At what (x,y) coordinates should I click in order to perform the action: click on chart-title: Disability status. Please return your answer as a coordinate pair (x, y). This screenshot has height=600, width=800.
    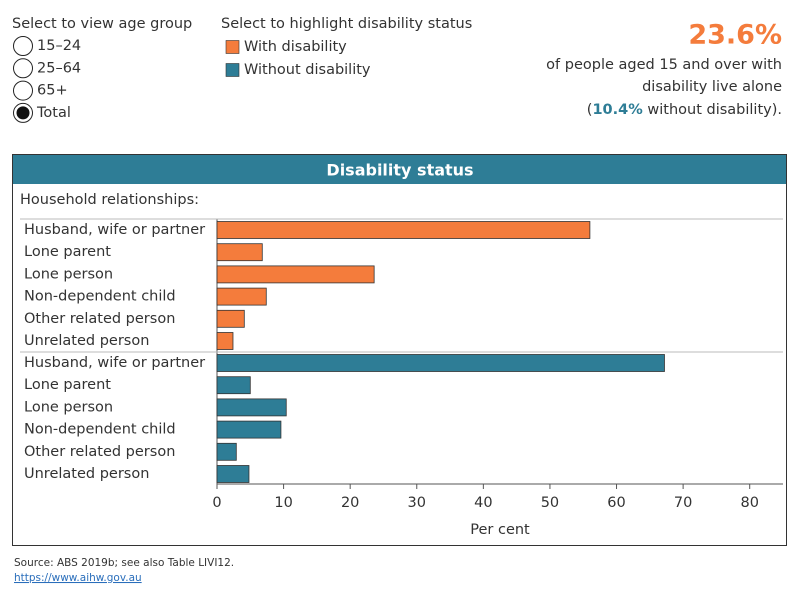
    Looking at the image, I should click on (399, 170).